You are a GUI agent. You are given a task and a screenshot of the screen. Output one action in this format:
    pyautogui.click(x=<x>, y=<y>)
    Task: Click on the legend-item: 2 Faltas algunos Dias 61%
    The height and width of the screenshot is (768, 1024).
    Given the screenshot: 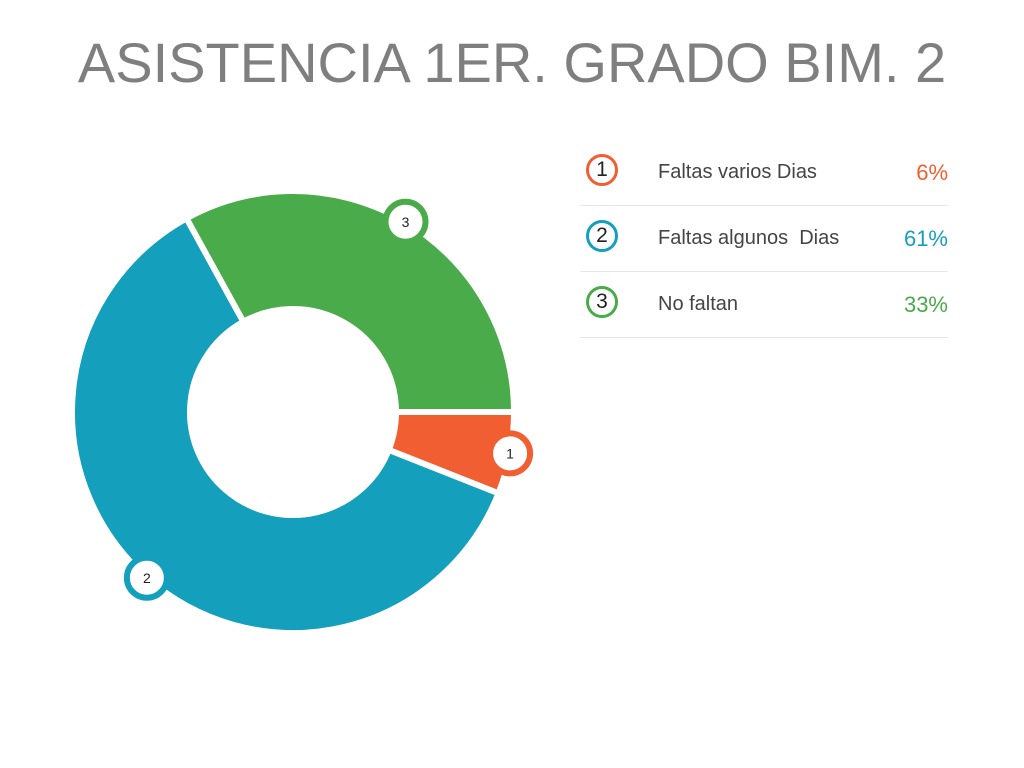 What is the action you would take?
    pyautogui.click(x=764, y=239)
    